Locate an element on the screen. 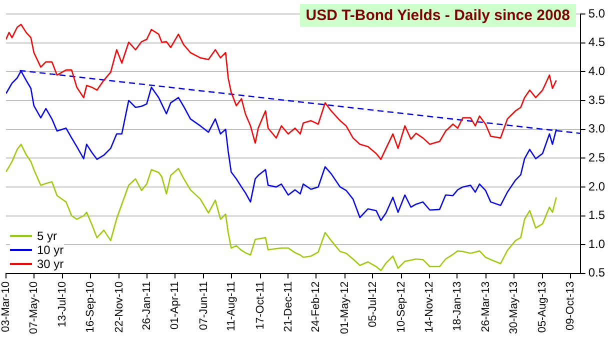  x-tick-label: 21-Dec-11 is located at coordinates (288, 306).